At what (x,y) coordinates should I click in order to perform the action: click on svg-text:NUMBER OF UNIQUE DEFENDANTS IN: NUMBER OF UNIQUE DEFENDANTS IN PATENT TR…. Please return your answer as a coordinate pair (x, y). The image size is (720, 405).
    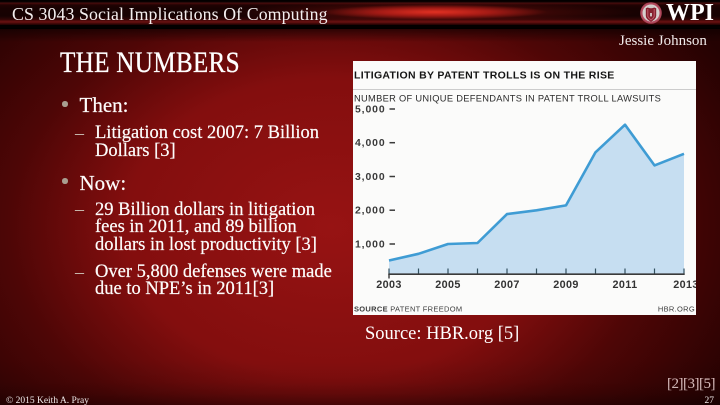
    Looking at the image, I should click on (507, 99).